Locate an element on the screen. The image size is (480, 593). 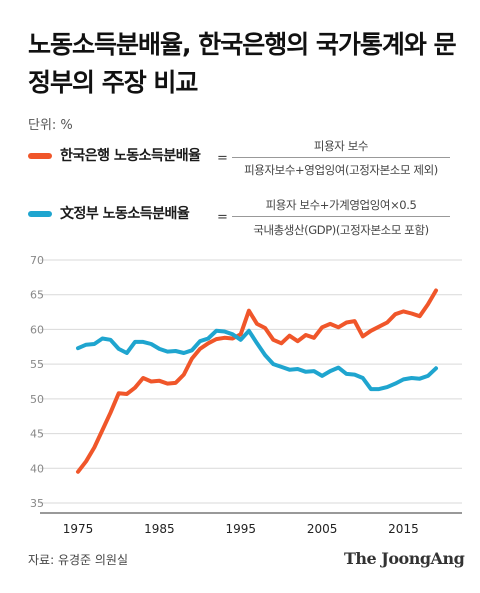
unit-label: 단위: % is located at coordinates (50, 125).